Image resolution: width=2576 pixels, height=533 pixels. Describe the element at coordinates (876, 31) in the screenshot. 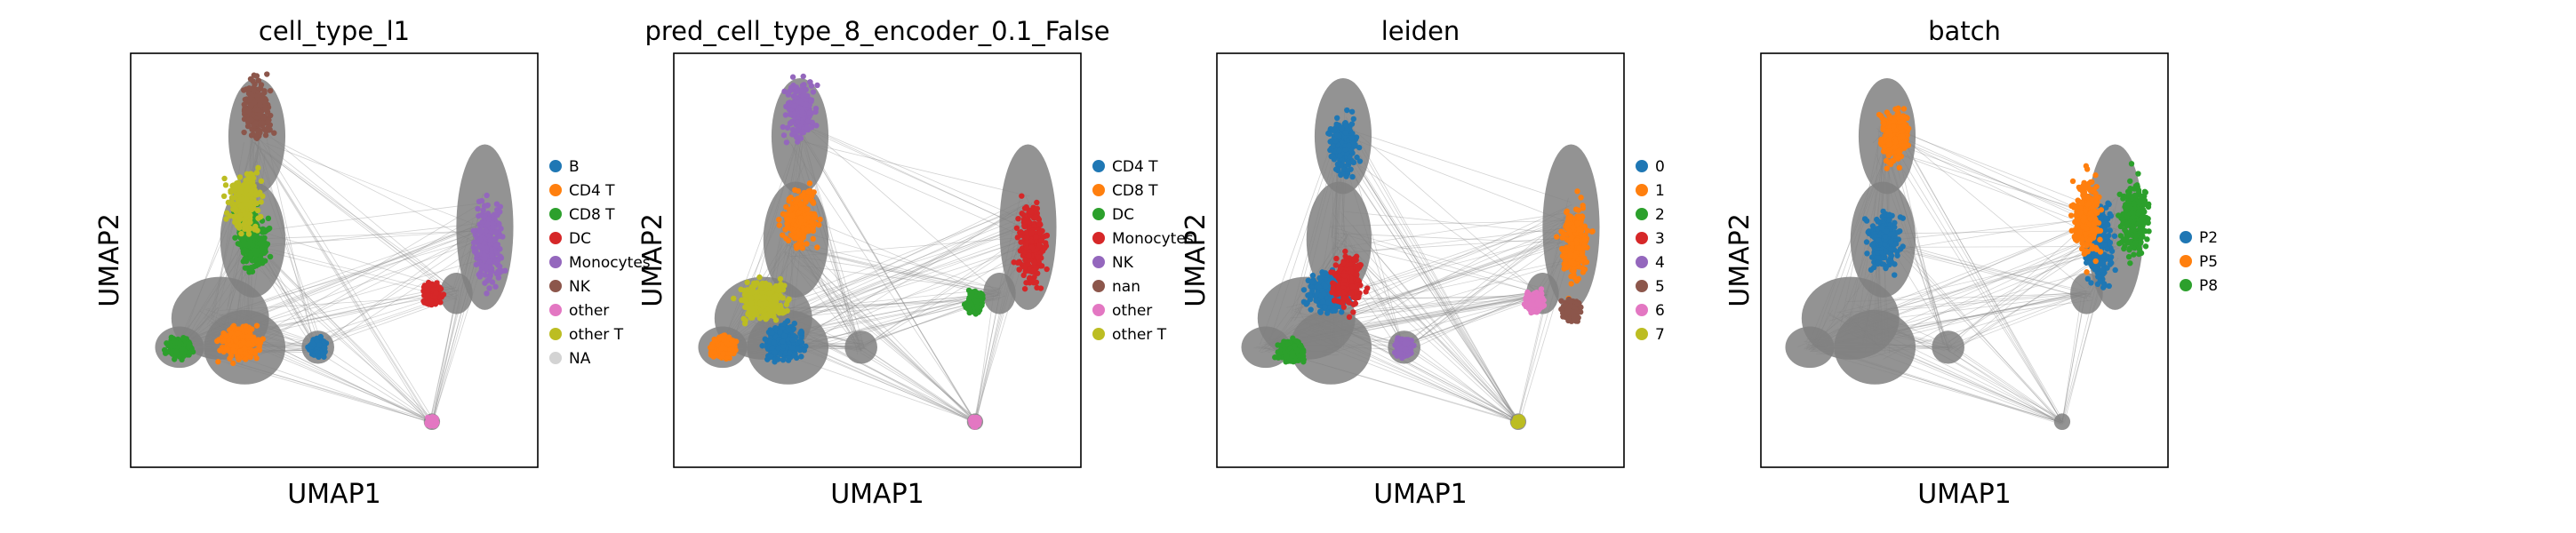

I see `panel-title: pred_cell_type_8_encoder_0.1_False` at that location.